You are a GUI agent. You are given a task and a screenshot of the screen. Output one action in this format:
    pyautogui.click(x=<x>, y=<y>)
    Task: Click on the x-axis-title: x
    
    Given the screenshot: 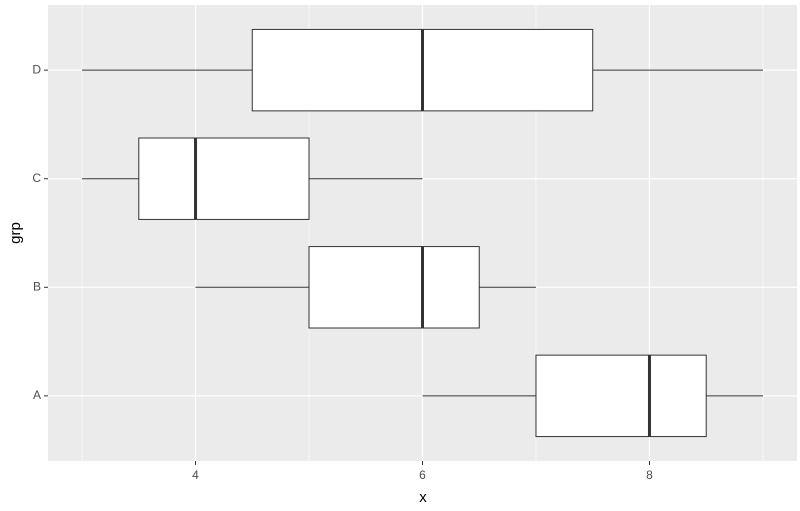 What is the action you would take?
    pyautogui.click(x=423, y=497)
    